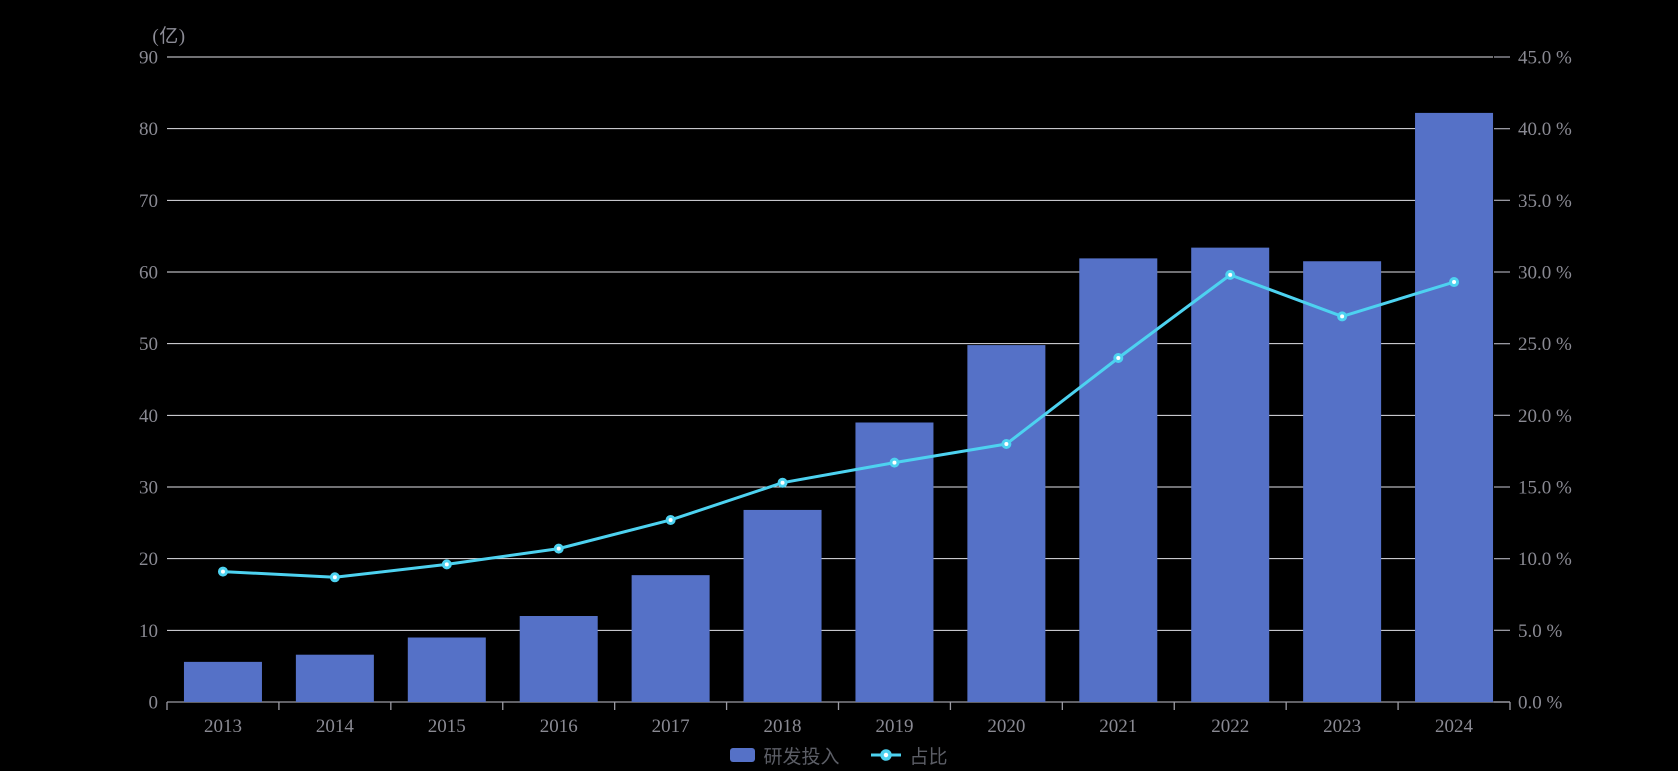 Image resolution: width=1678 pixels, height=771 pixels. Describe the element at coordinates (148, 58) in the screenshot. I see `left-axis-tick-label: 90` at that location.